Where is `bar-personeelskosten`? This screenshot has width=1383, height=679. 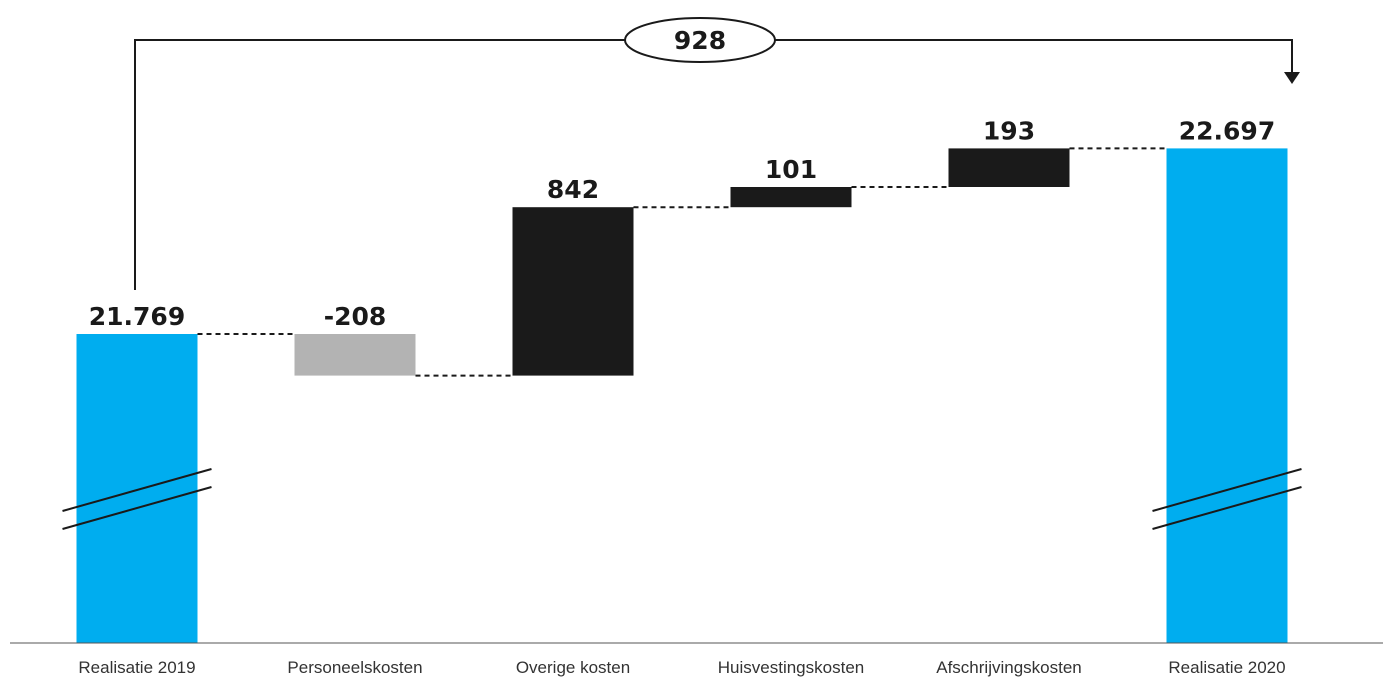 bar-personeelskosten is located at coordinates (355, 355).